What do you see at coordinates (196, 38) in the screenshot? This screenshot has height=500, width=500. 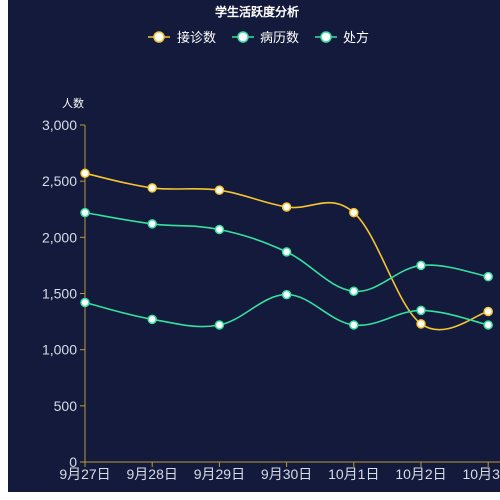 I see `legend-label: 接诊数` at bounding box center [196, 38].